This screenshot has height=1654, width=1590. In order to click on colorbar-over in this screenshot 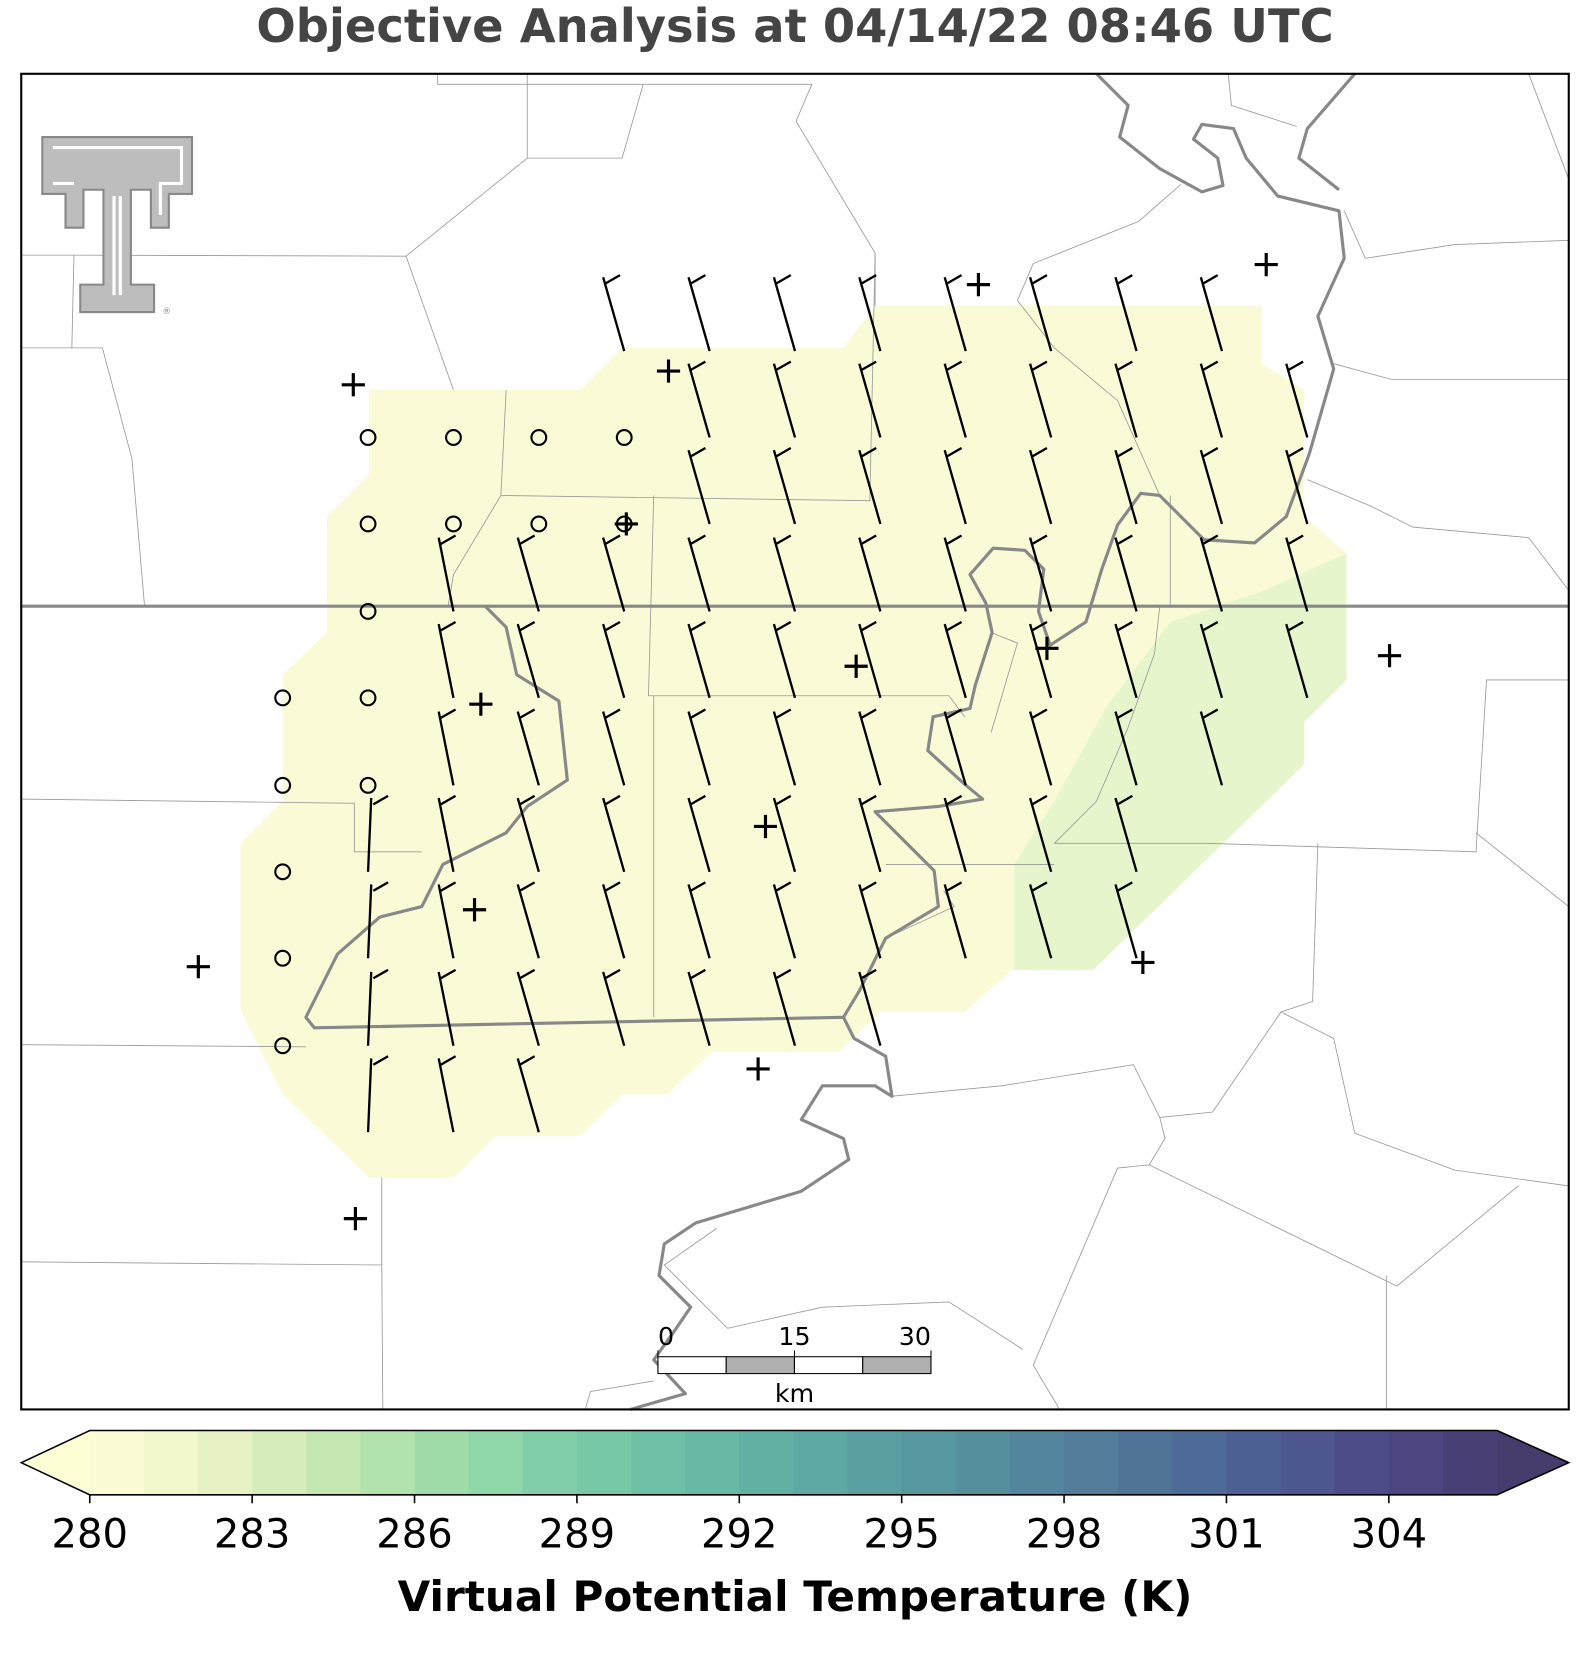, I will do `click(1533, 1462)`.